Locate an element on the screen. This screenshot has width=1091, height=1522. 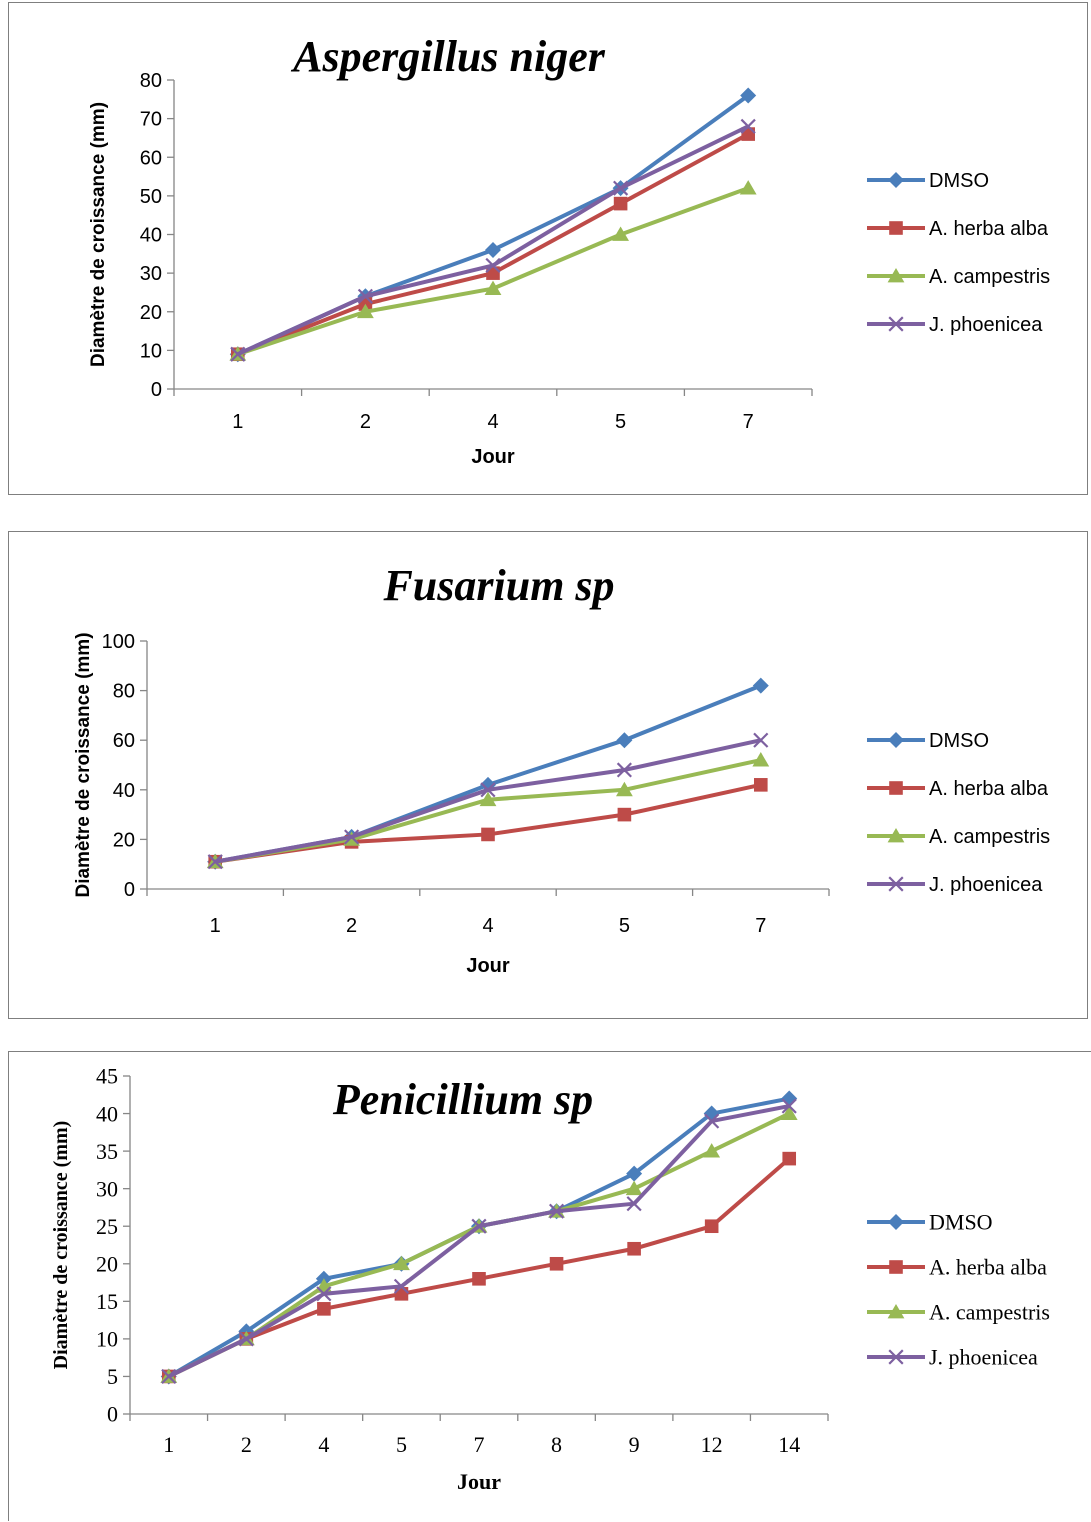
x-tick-label: 9 is located at coordinates (634, 1444).